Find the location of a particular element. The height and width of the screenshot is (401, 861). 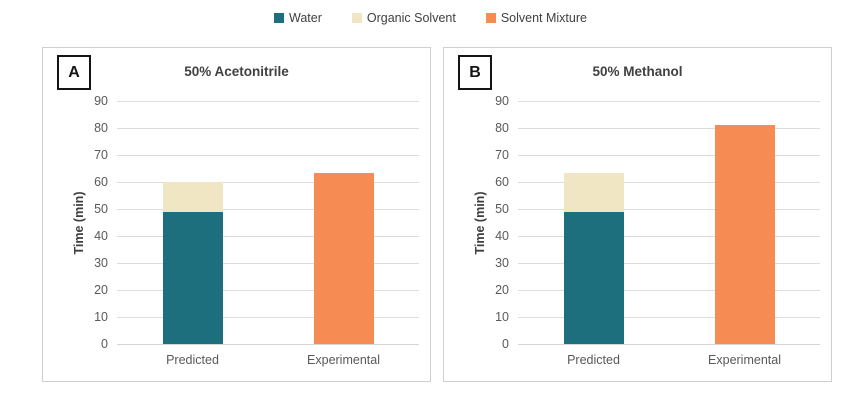

panel-label-b: B is located at coordinates (475, 72).